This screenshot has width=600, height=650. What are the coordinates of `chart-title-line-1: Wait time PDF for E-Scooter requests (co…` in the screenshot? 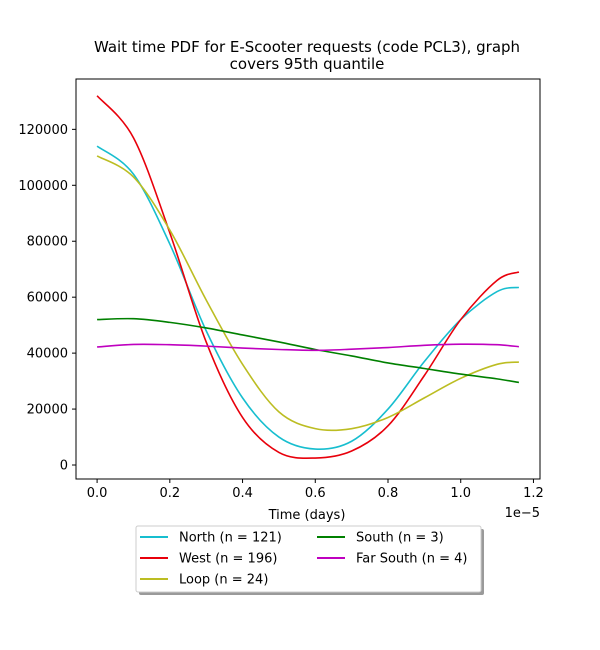 It's located at (307, 47).